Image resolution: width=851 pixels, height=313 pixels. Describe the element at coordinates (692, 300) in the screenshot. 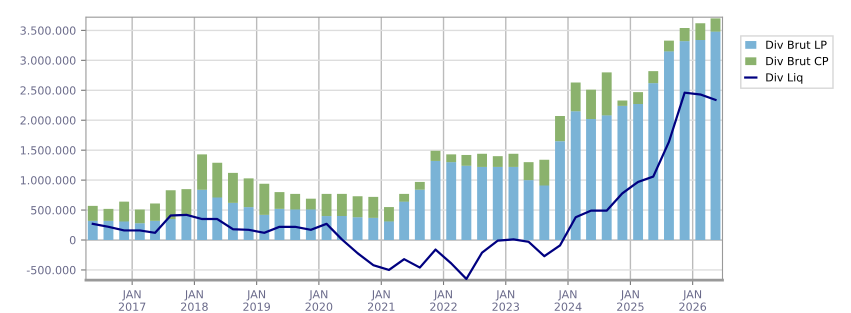

I see `x-tick-label: JAN 2026` at that location.